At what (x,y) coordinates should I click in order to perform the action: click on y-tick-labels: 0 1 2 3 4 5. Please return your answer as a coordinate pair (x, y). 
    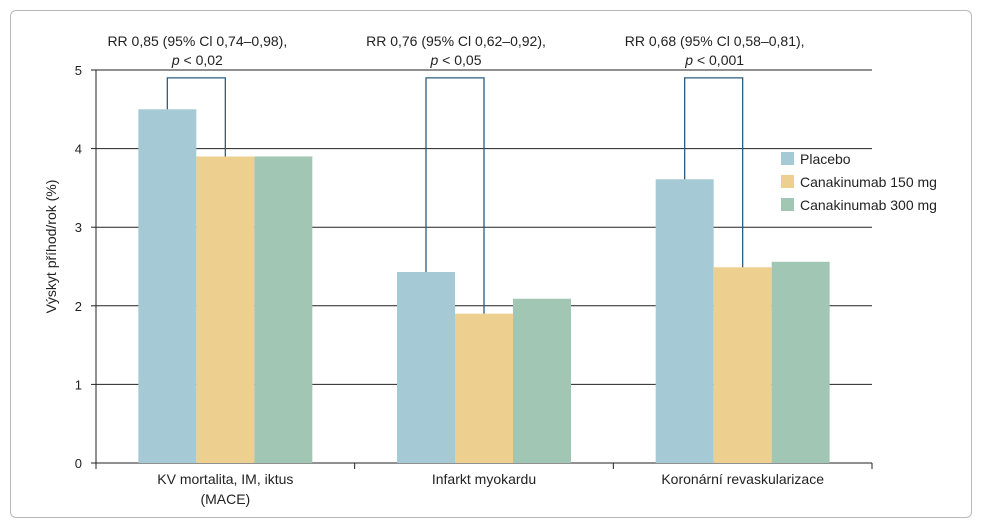
    Looking at the image, I should click on (78, 267).